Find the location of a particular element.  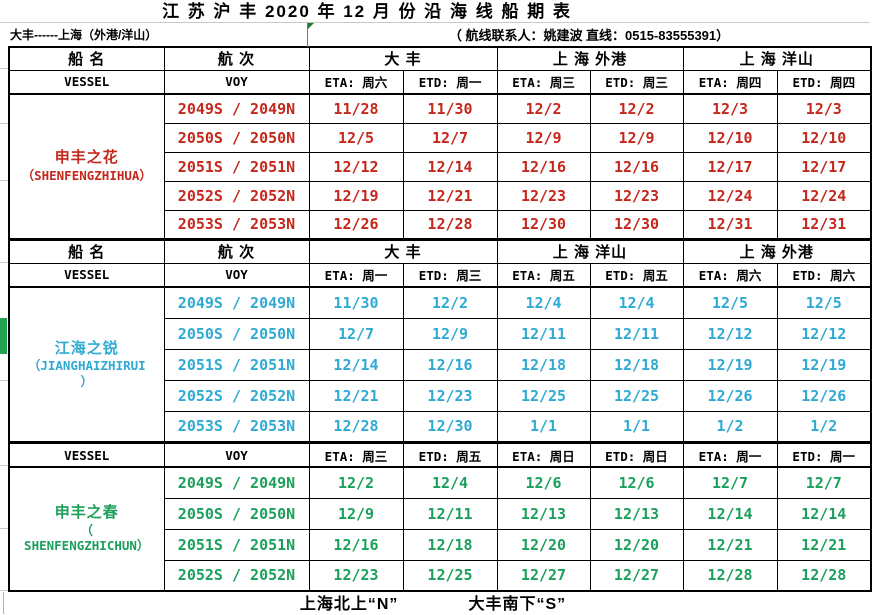

eta-date-cell: 1/1 is located at coordinates (543, 426).